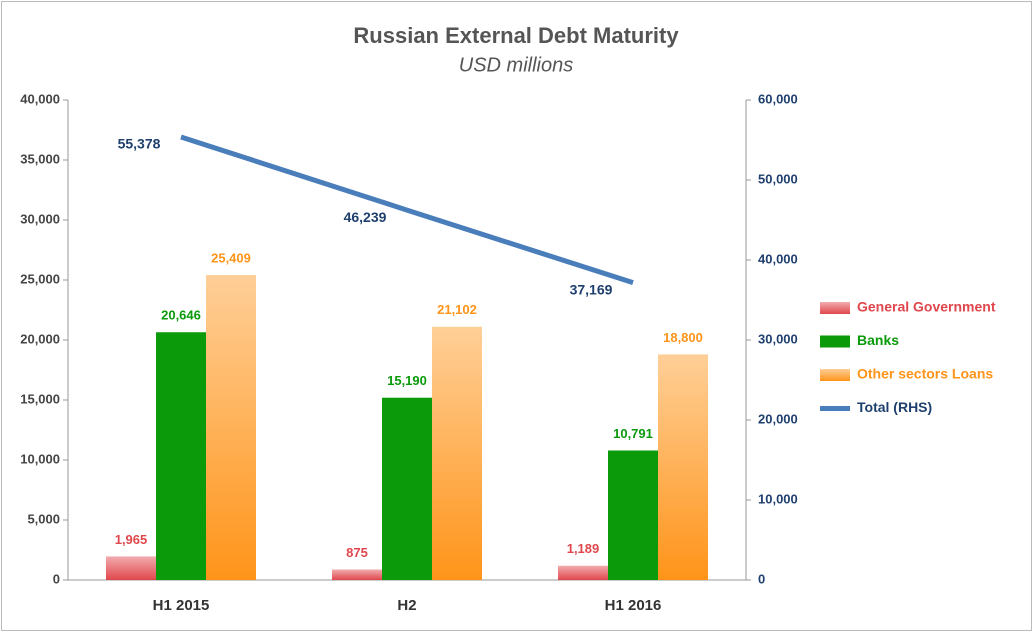  I want to click on y-tick-label: 5,000, so click(43, 518).